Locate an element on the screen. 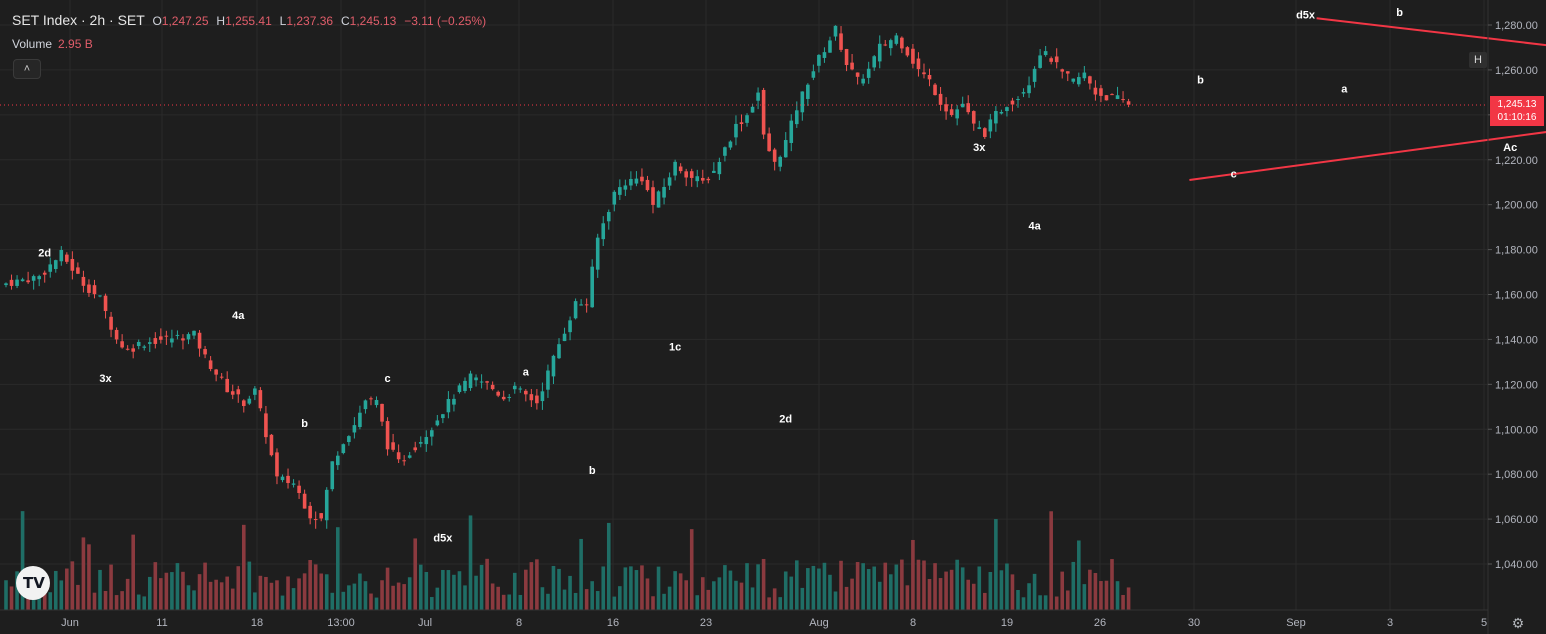  wave-label: 3x is located at coordinates (105, 379).